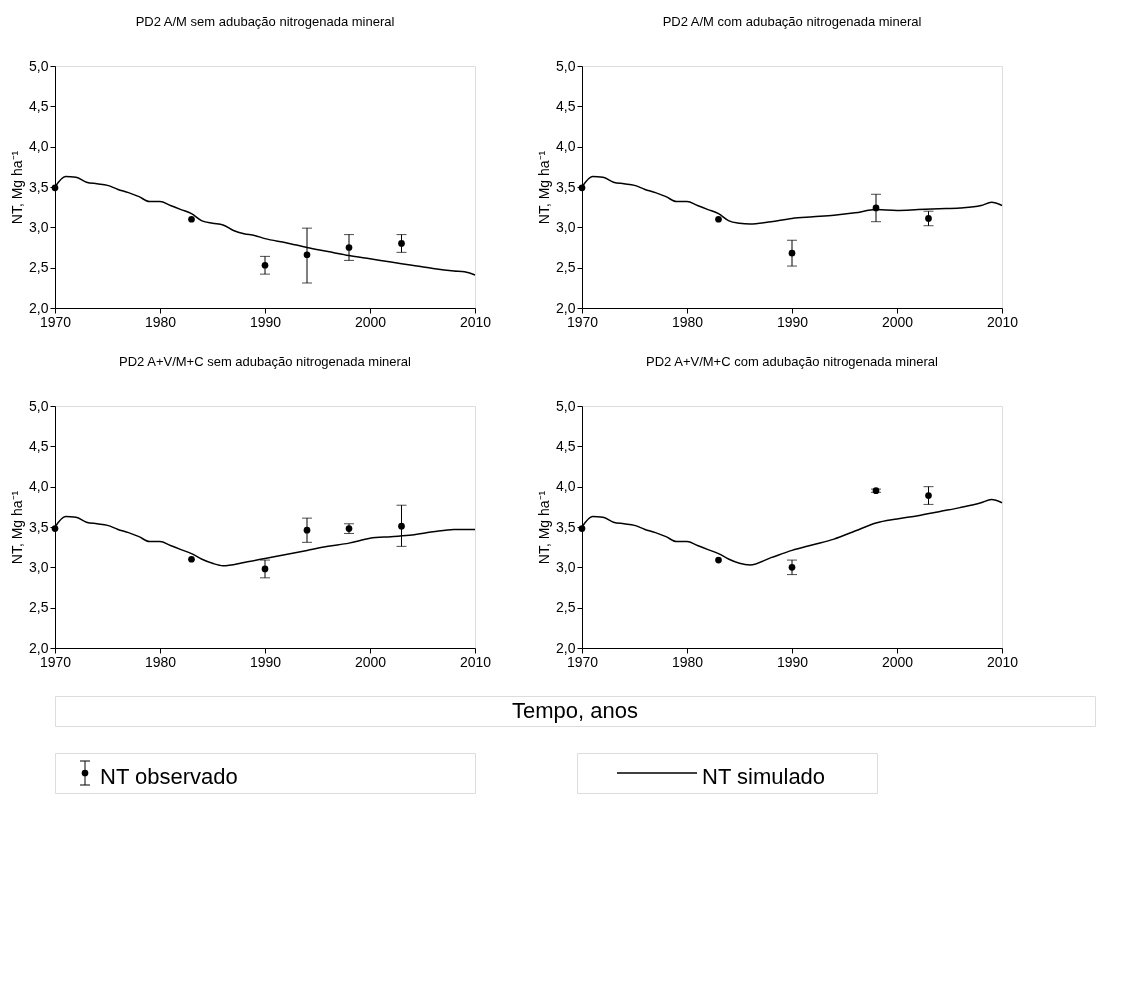 The image size is (1143, 984). Describe the element at coordinates (792, 21) in the screenshot. I see `chart-title: PD2 A/M com adubação nitrogenada mineral` at that location.